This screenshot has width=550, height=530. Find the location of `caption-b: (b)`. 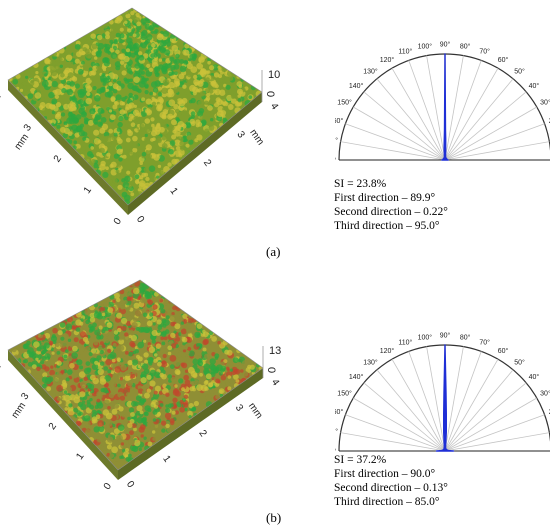

caption-b: (b) is located at coordinates (274, 517).